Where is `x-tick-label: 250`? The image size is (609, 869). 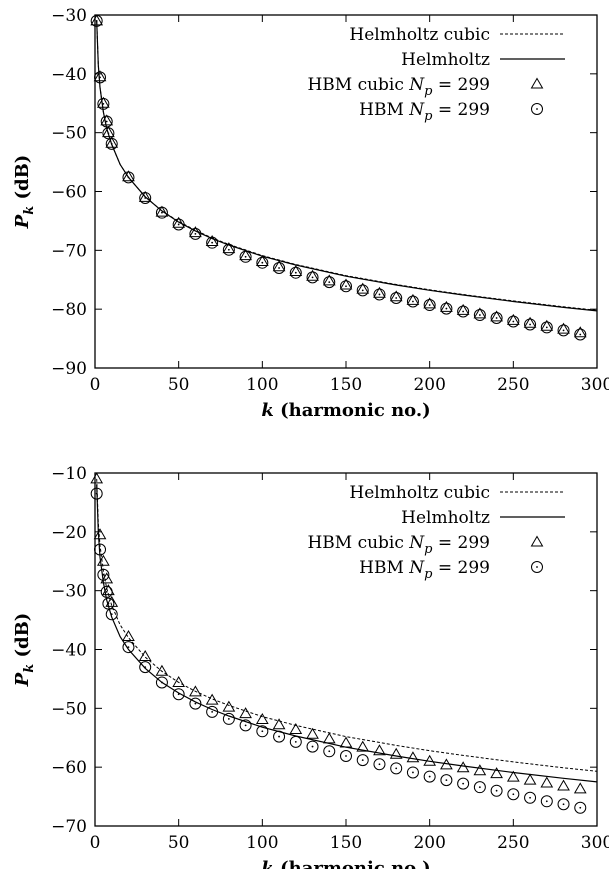 x-tick-label: 250 is located at coordinates (513, 385).